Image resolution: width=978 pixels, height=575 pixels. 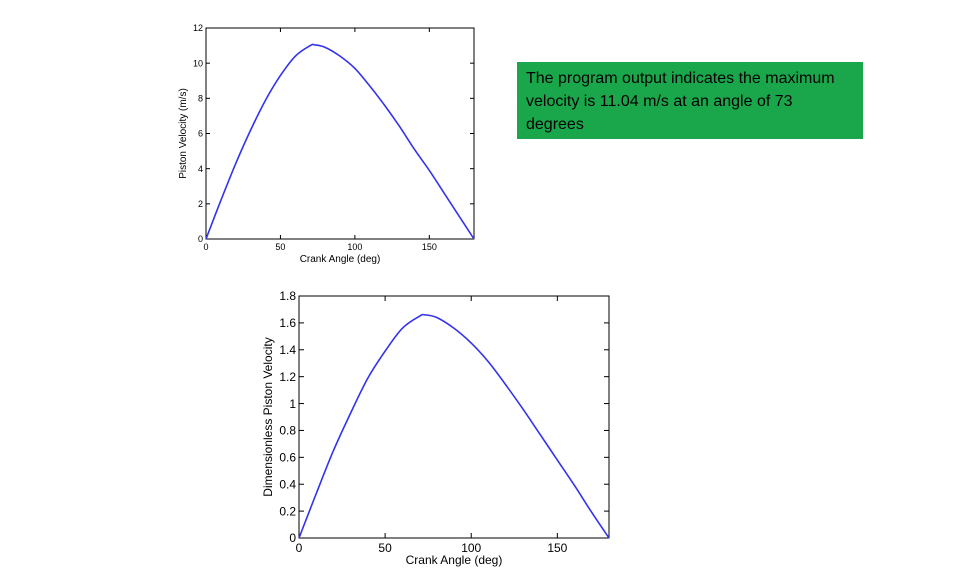 What do you see at coordinates (287, 431) in the screenshot?
I see `y-tick-label: 0.8` at bounding box center [287, 431].